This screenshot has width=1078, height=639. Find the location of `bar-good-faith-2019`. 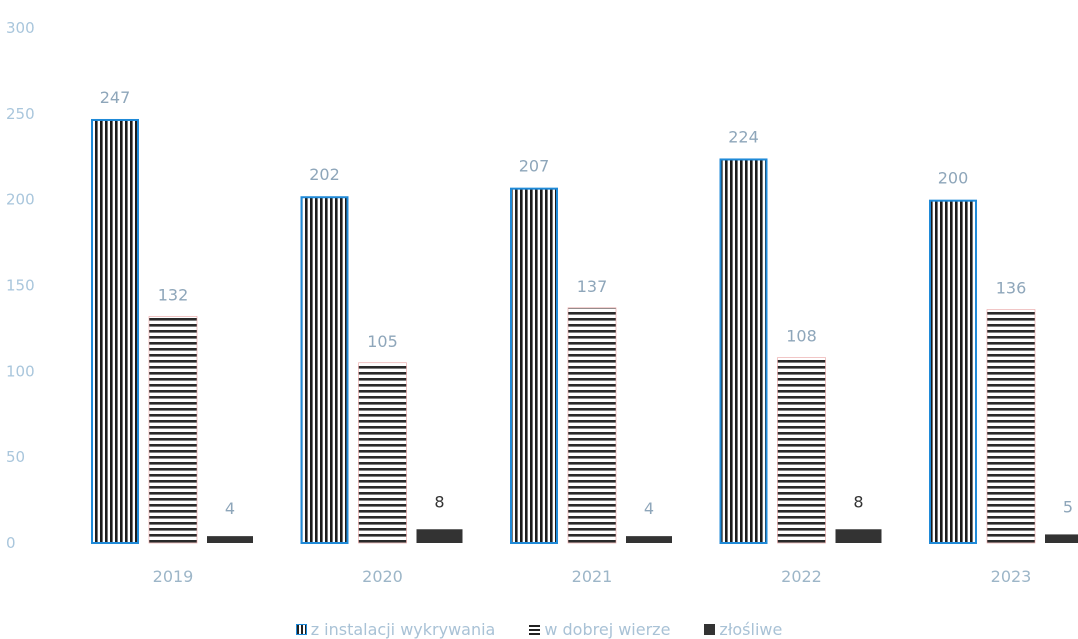

bar-good-faith-2019 is located at coordinates (173, 430).